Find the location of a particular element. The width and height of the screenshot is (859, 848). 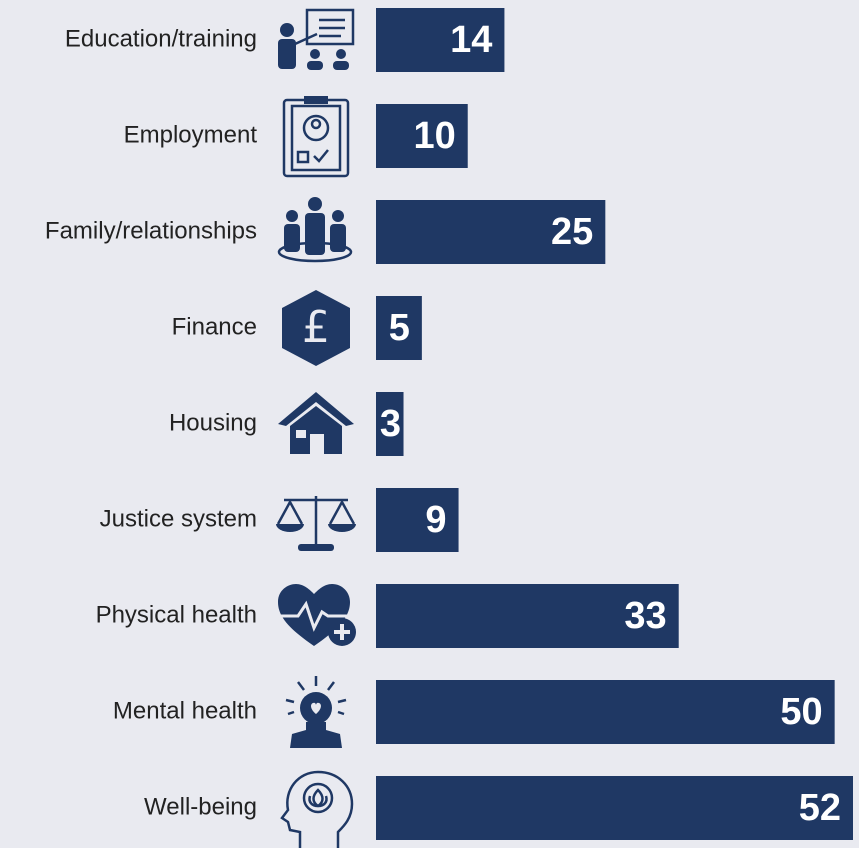

icon-mental-health is located at coordinates (316, 712).